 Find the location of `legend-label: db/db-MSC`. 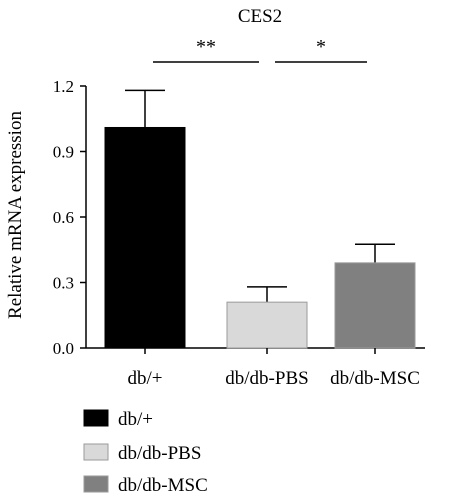

legend-label: db/db-MSC is located at coordinates (163, 485).